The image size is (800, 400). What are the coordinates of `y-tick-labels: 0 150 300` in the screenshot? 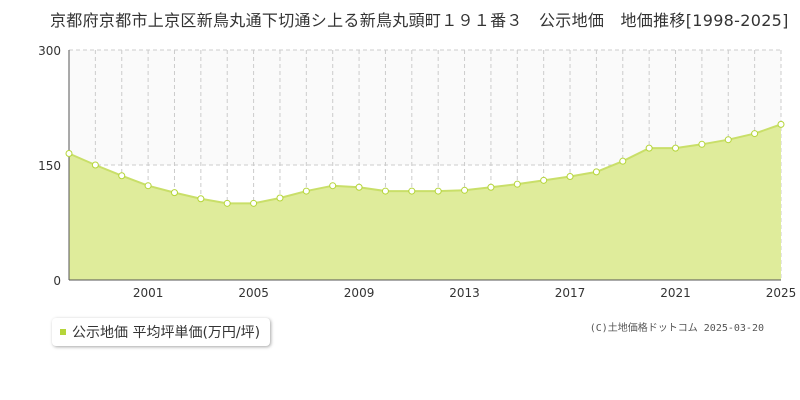 It's located at (49, 166).